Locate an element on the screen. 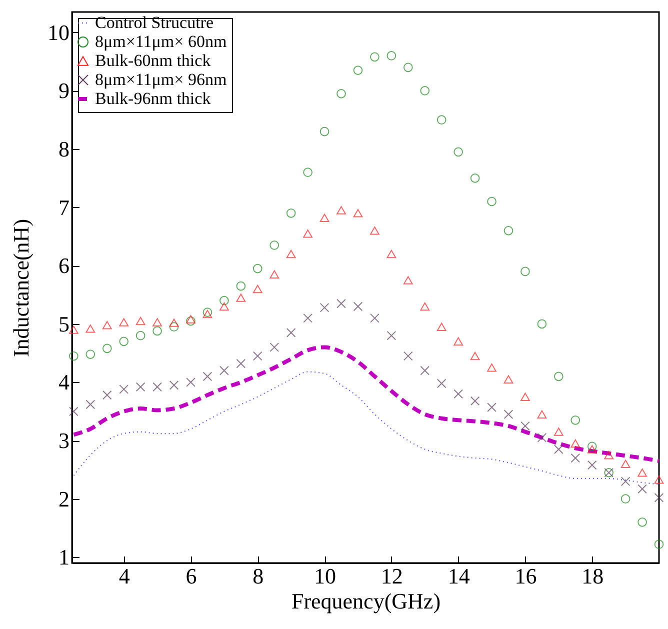 The width and height of the screenshot is (668, 629). y-tick-label: 9 is located at coordinates (64, 91).